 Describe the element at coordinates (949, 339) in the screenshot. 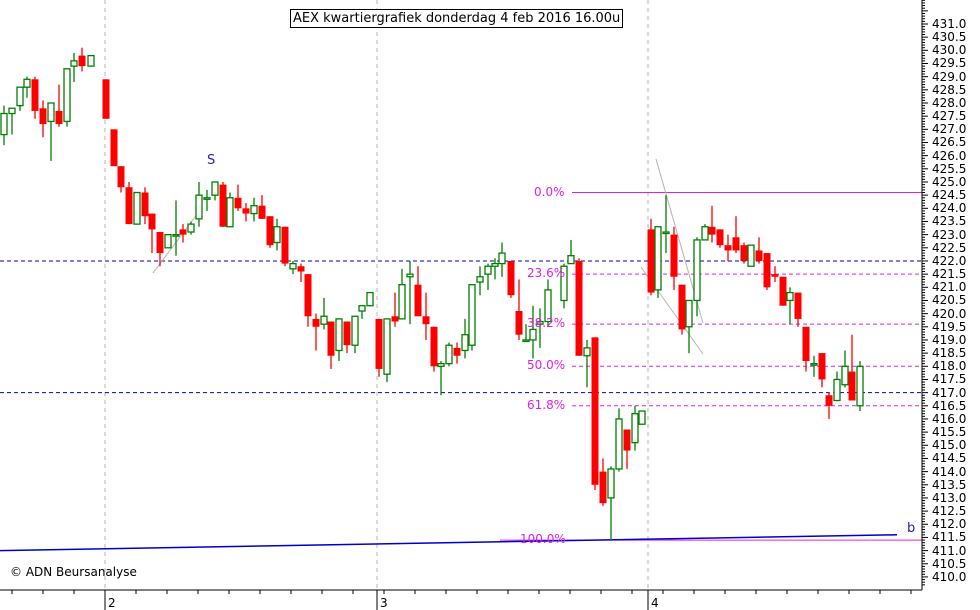

I see `y-tick-label: 419.0` at that location.